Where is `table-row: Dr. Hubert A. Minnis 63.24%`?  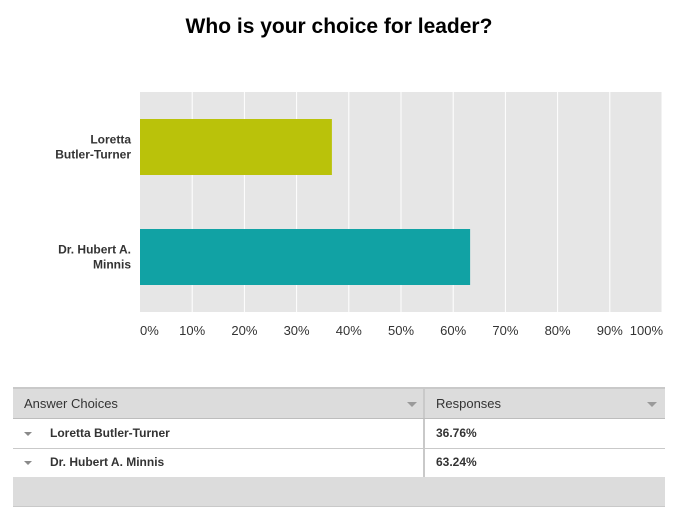
table-row: Dr. Hubert A. Minnis 63.24% is located at coordinates (339, 463).